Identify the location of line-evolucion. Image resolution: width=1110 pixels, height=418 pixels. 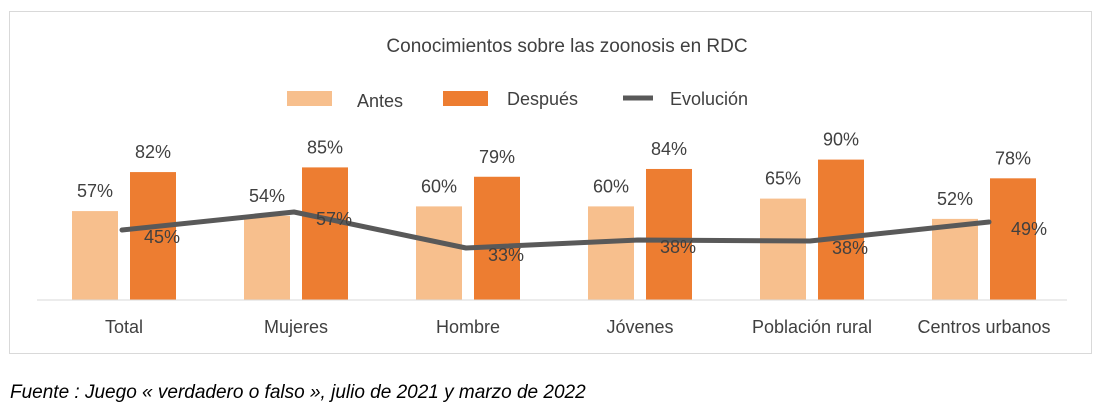
(555, 230).